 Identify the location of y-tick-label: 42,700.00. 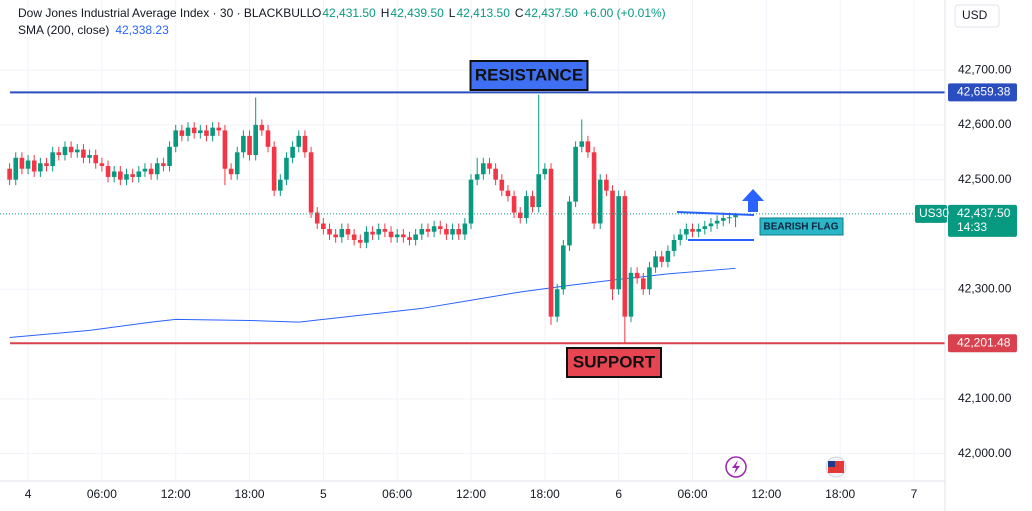
(985, 69).